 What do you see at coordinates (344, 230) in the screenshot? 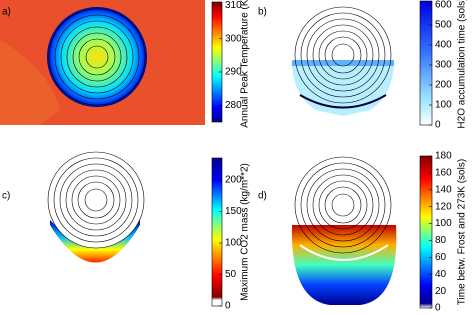
I see `panel-d-image` at bounding box center [344, 230].